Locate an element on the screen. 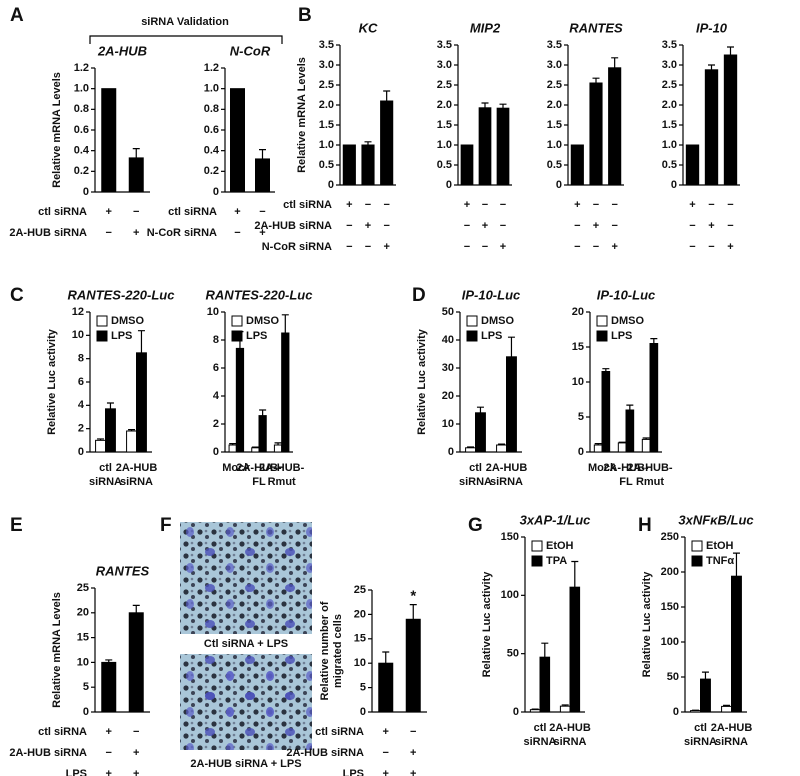 The image size is (800, 776). y-tick-label: 10 is located at coordinates (78, 335).